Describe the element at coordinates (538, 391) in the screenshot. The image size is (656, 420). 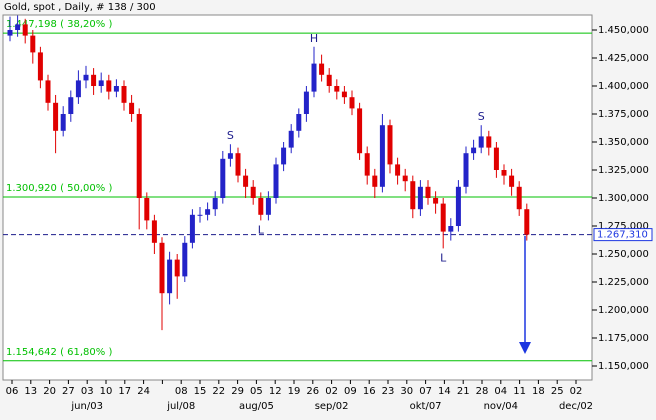
I see `x-tick-label: 18` at that location.